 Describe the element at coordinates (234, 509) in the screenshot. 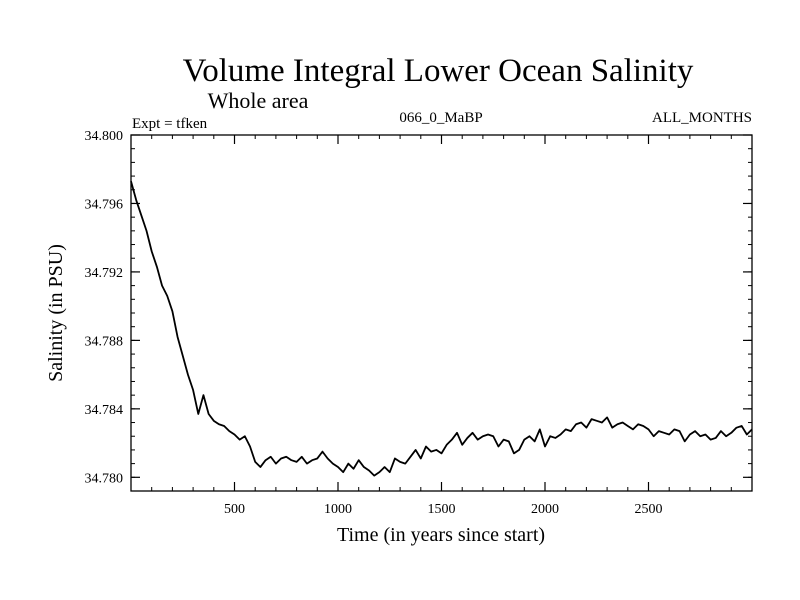

I see `x-tick-label: 500` at that location.